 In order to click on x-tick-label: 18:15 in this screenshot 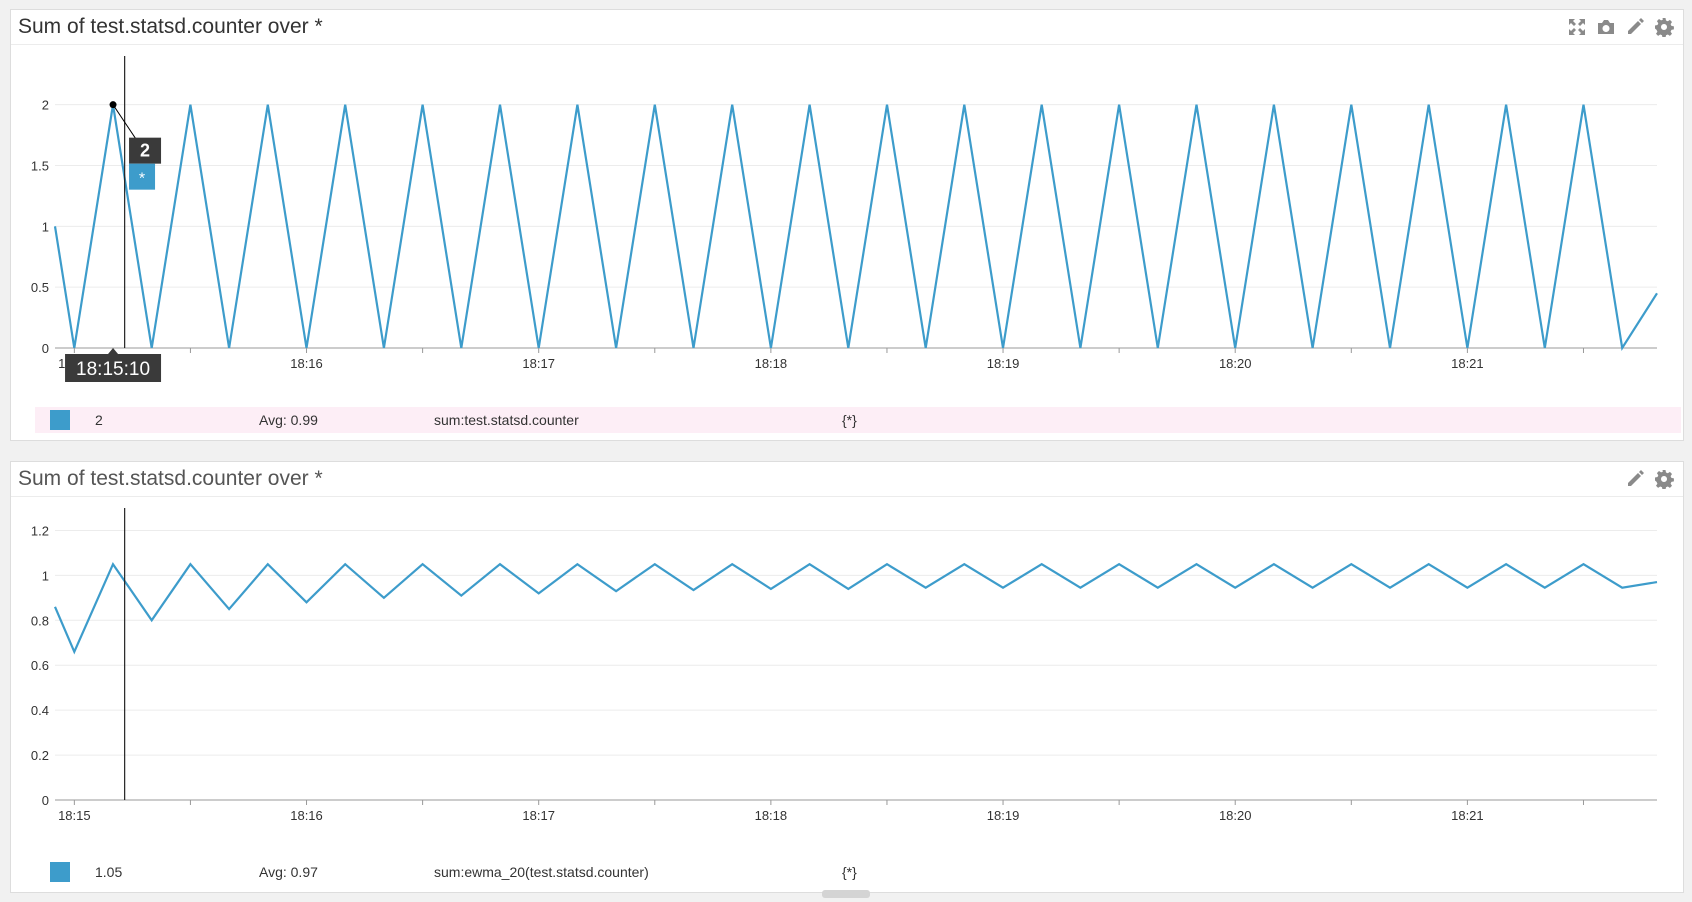, I will do `click(74, 815)`.